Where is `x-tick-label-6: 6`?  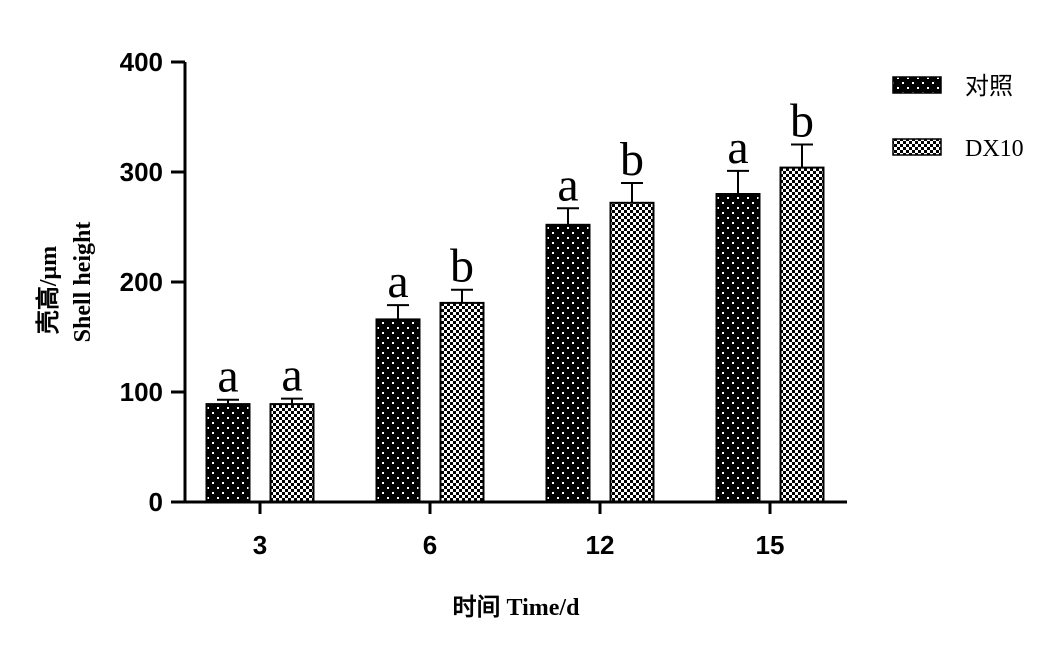
x-tick-label-6: 6 is located at coordinates (430, 545).